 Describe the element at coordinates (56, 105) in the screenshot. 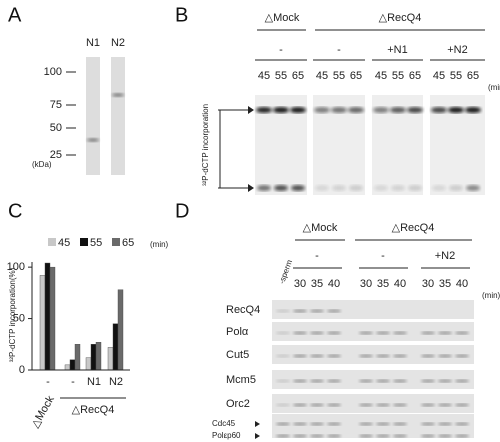

I see `marker-label: 75` at that location.